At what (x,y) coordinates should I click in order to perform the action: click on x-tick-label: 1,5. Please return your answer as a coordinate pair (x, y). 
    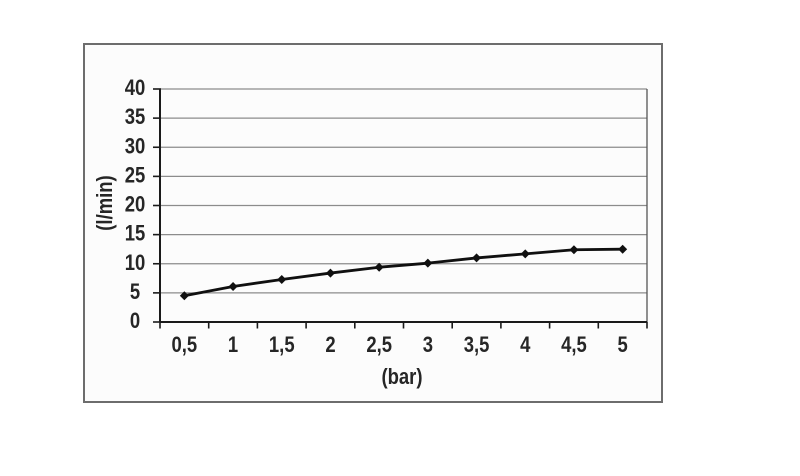
    Looking at the image, I should click on (282, 346).